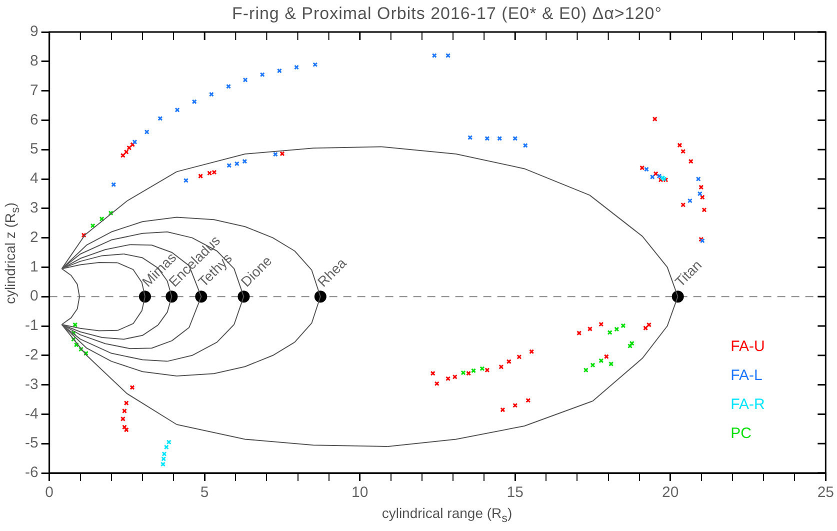 The height and width of the screenshot is (531, 837). Describe the element at coordinates (49, 493) in the screenshot. I see `x-tick-label: 0` at that location.